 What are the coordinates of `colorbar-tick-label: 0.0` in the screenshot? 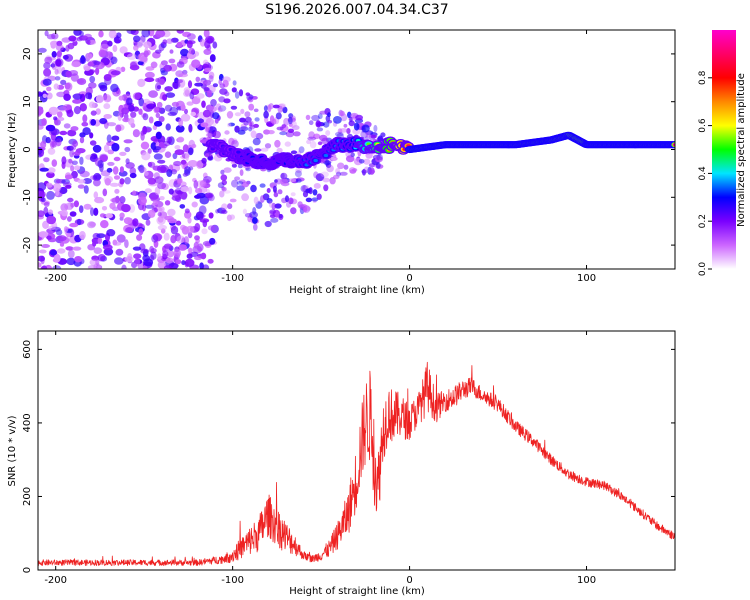 It's located at (703, 269).